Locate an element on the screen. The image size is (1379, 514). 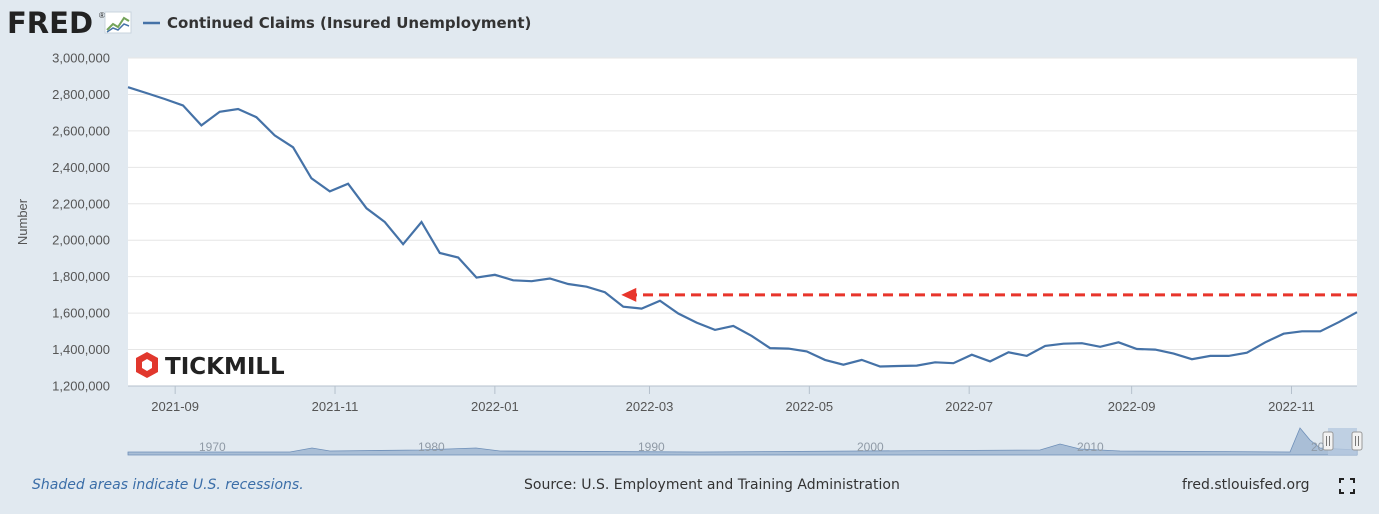
navigator-right-handle is located at coordinates (1357, 441).